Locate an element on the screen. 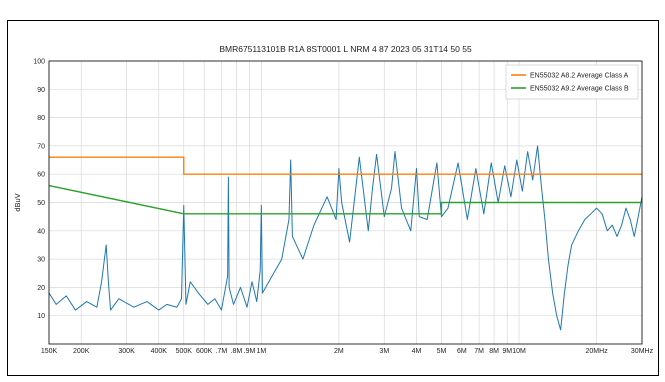 Image resolution: width=665 pixels, height=382 pixels. x-tick-label: 4M is located at coordinates (417, 351).